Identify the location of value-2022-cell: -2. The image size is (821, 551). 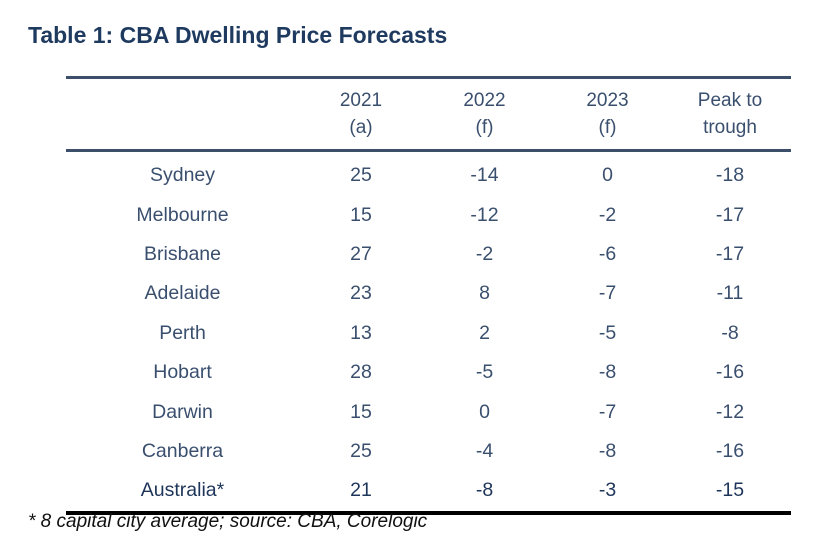
(484, 253).